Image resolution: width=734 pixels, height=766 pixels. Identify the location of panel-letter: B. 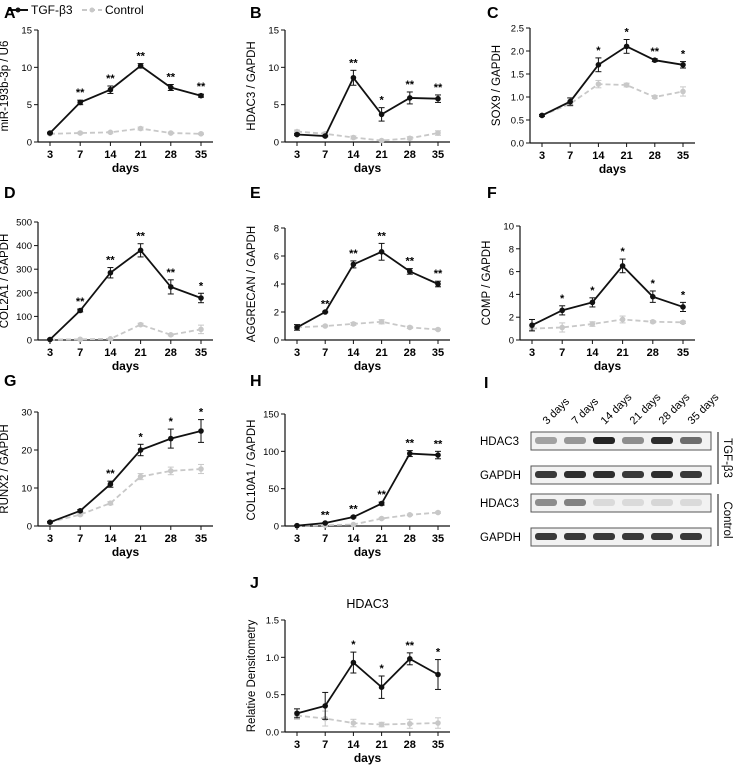
(256, 13).